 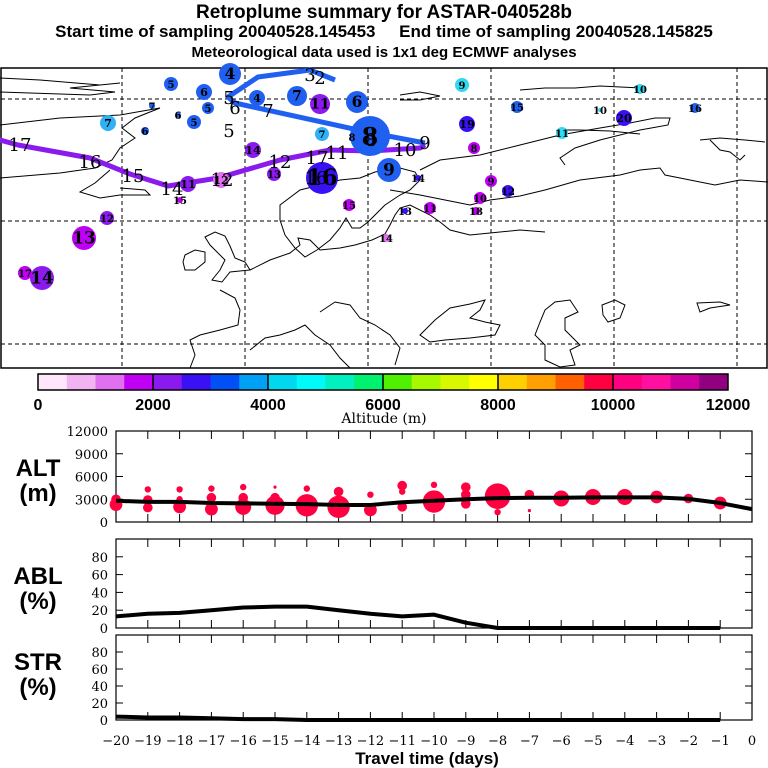 What do you see at coordinates (656, 741) in the screenshot?
I see `x-tick-label: −3` at bounding box center [656, 741].